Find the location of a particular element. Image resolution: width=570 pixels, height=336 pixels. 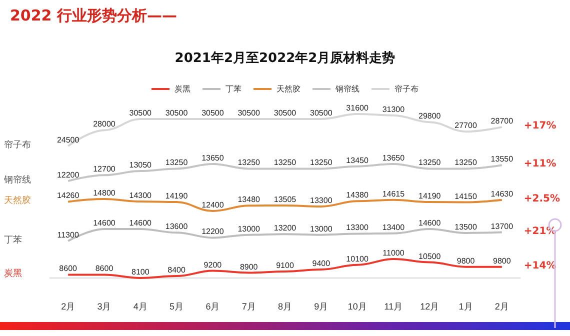

x-tick-label: 11月 is located at coordinates (393, 307).